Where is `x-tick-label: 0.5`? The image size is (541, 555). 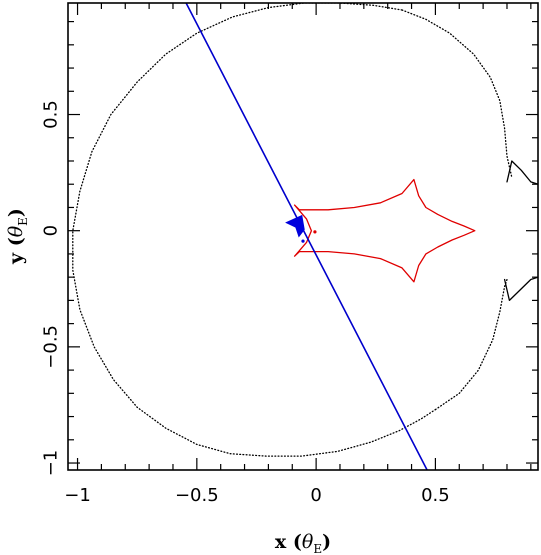 x-tick-label: 0.5 is located at coordinates (435, 495).